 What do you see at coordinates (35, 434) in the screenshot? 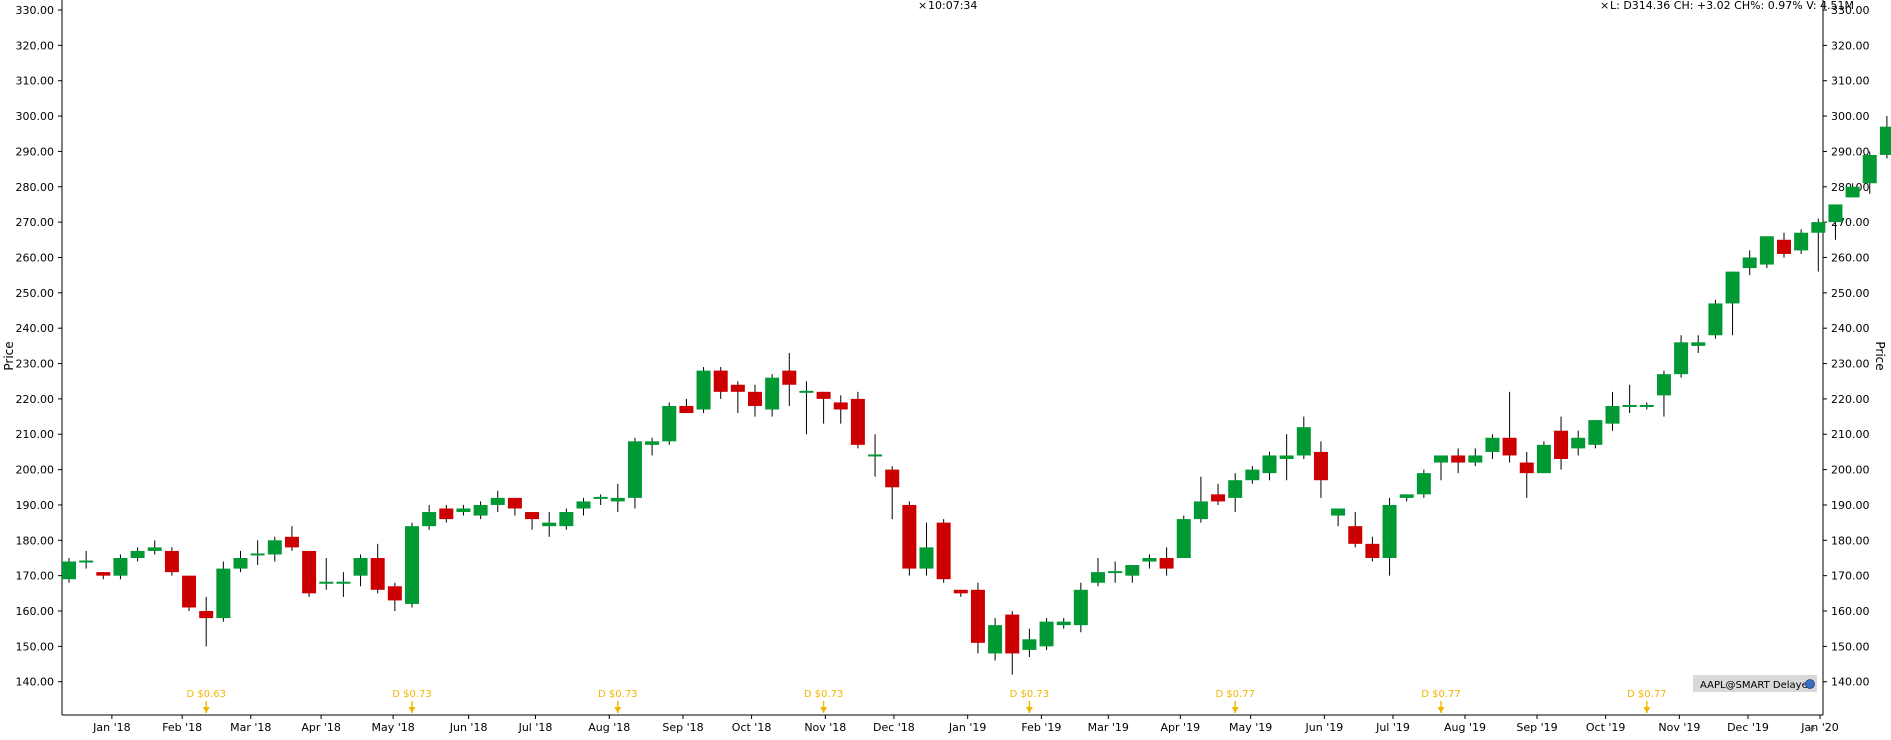
I see `y-tick-label-left: 210.00` at bounding box center [35, 434].